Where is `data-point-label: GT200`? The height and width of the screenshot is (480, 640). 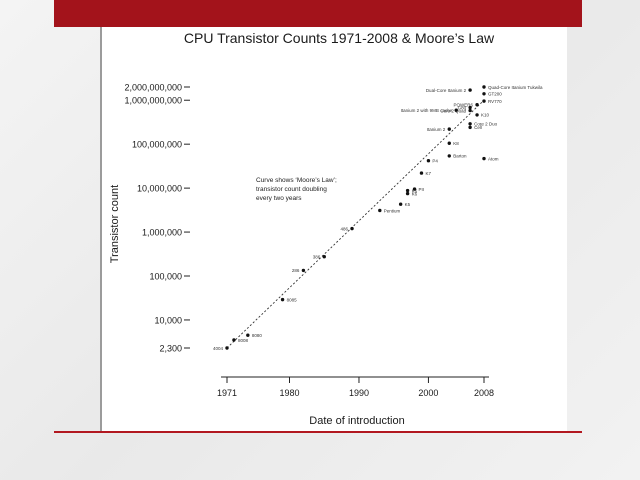
data-point-label: GT200 is located at coordinates (495, 94).